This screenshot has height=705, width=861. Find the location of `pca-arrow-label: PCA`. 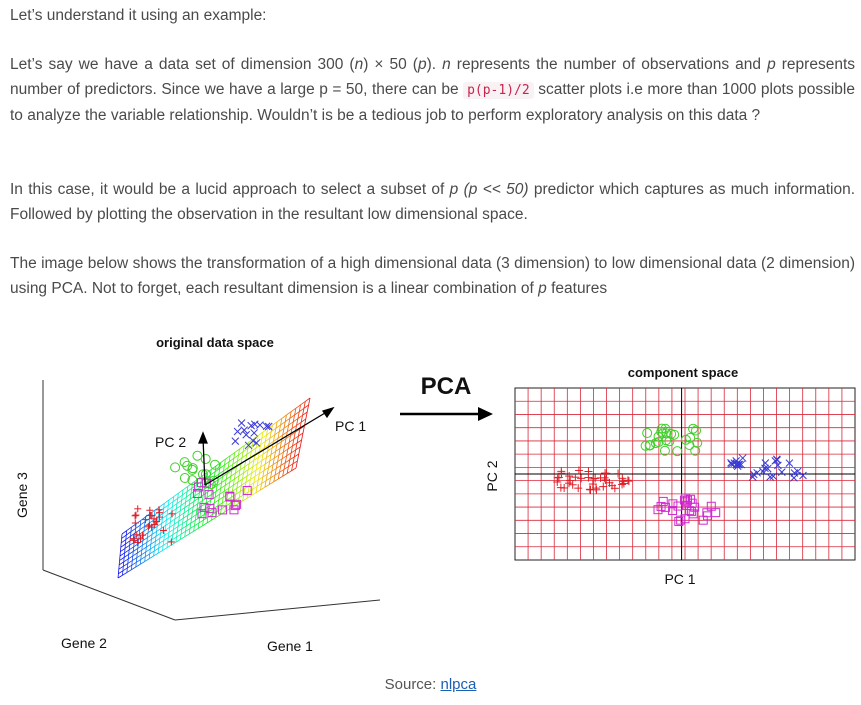

pca-arrow-label: PCA is located at coordinates (446, 386).